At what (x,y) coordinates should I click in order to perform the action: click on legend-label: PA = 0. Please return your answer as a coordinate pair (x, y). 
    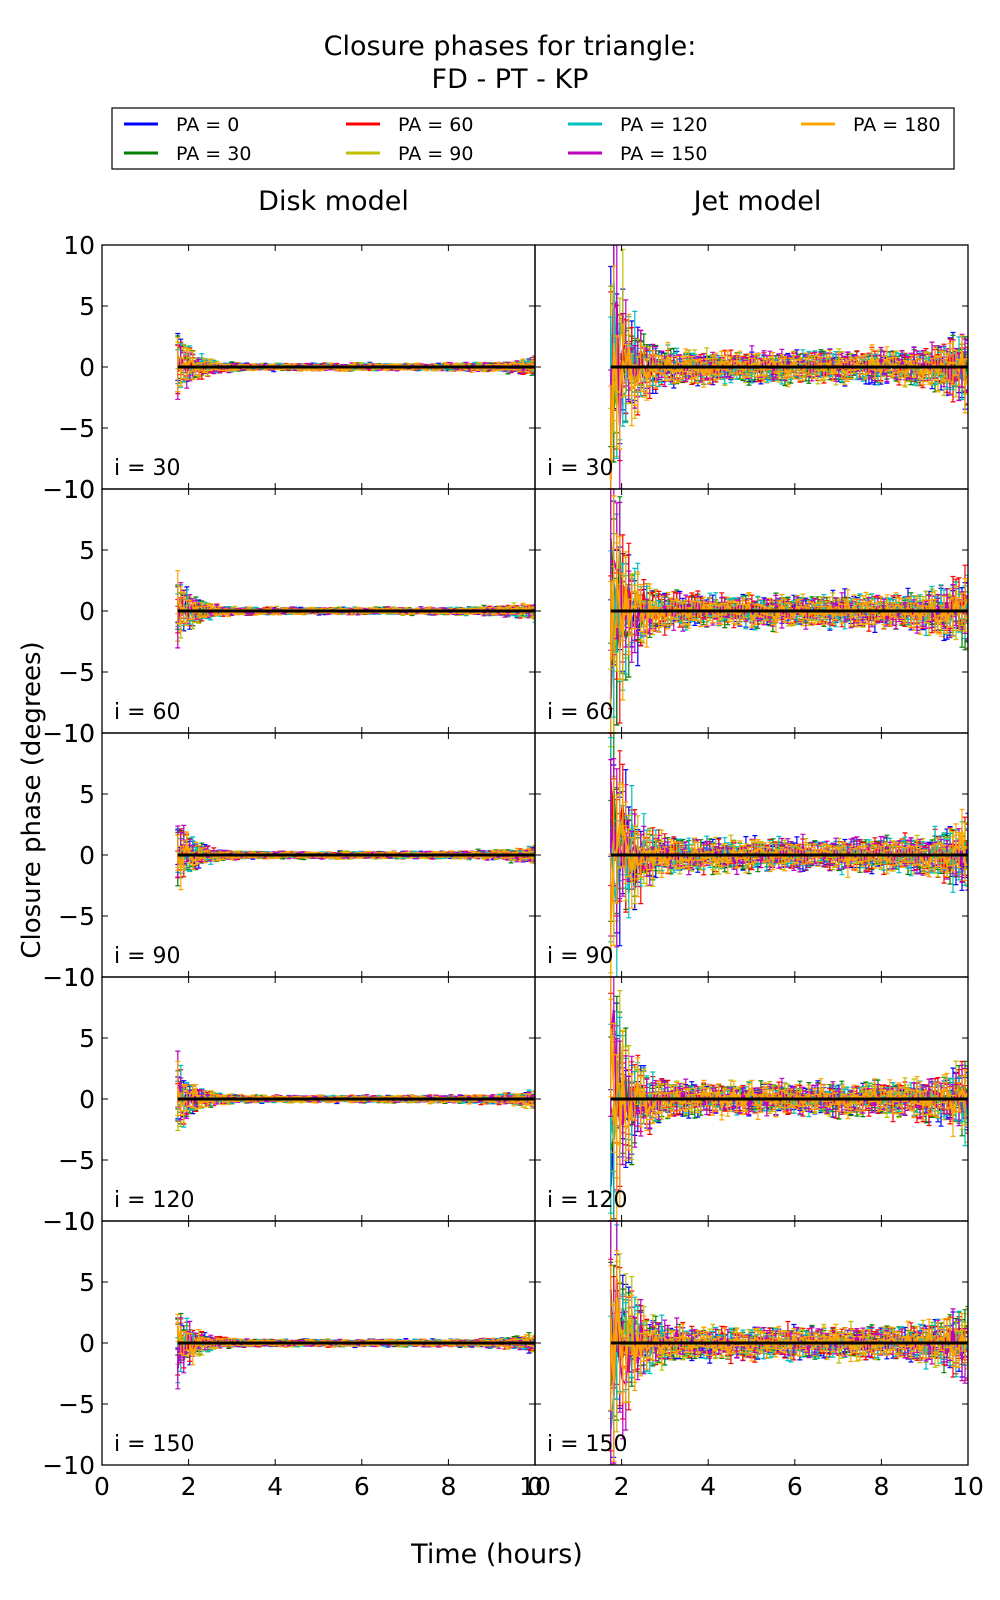
    Looking at the image, I should click on (207, 125).